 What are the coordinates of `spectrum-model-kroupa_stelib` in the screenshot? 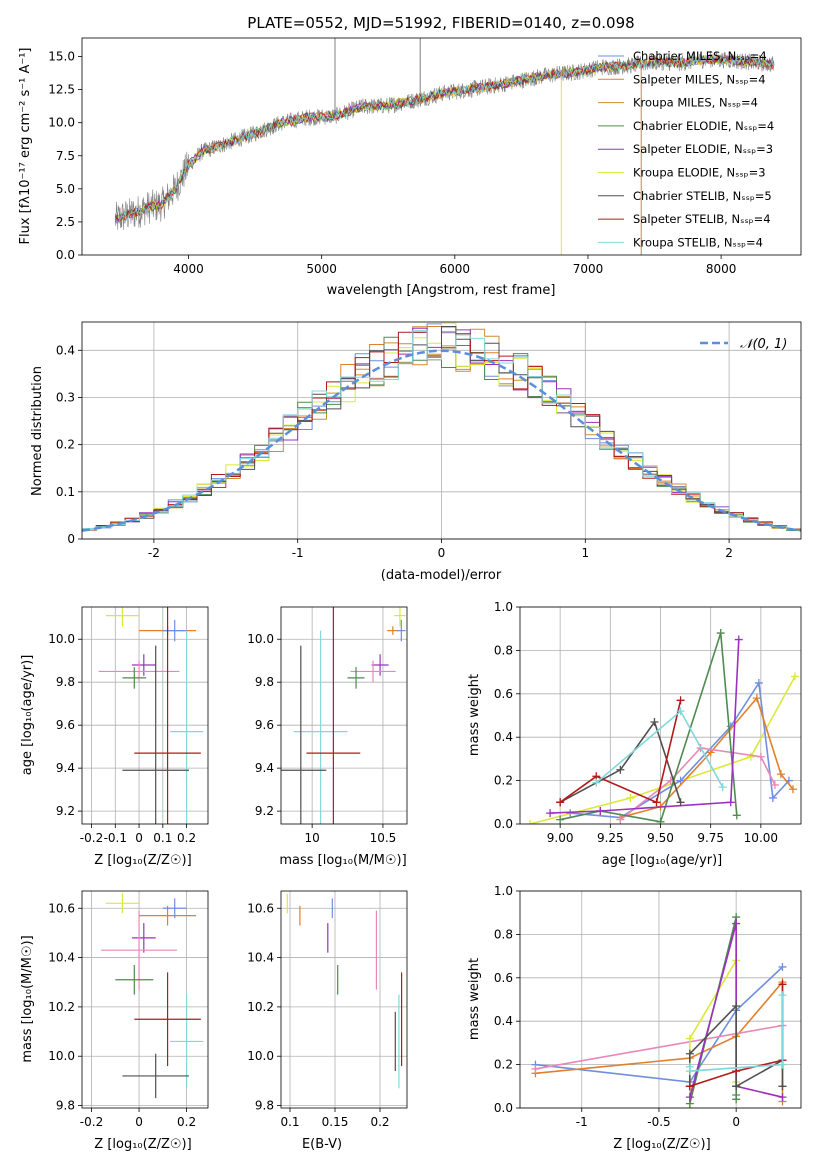 It's located at (444, 139).